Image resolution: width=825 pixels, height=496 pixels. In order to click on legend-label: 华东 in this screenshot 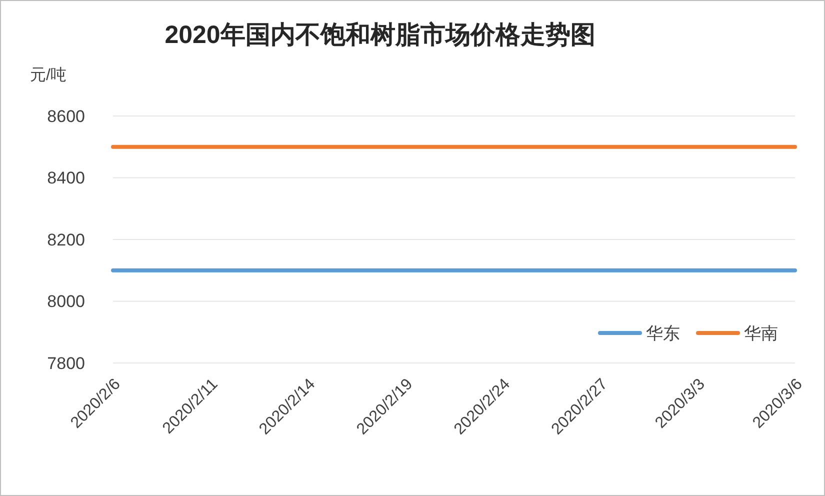, I will do `click(663, 333)`.